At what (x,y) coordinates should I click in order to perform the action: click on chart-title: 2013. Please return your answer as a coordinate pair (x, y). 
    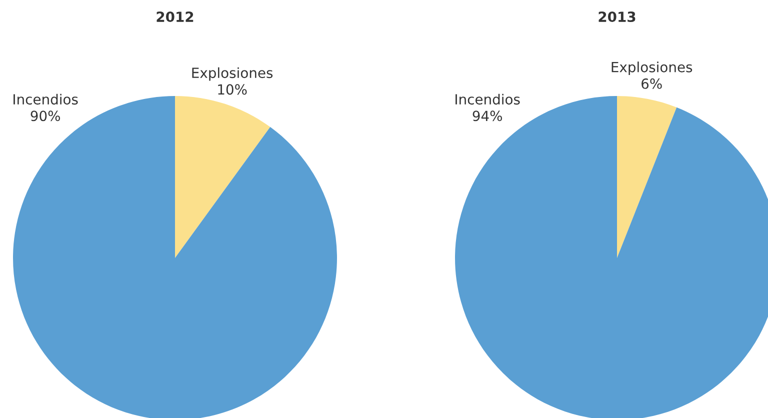
    Looking at the image, I should click on (617, 17).